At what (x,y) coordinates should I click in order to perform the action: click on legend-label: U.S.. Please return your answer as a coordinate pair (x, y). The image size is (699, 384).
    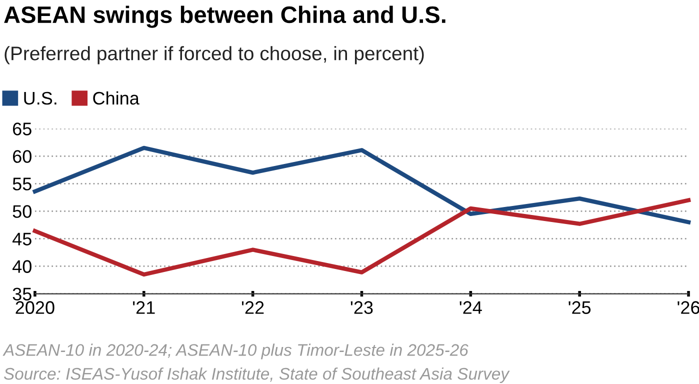
    Looking at the image, I should click on (40, 98).